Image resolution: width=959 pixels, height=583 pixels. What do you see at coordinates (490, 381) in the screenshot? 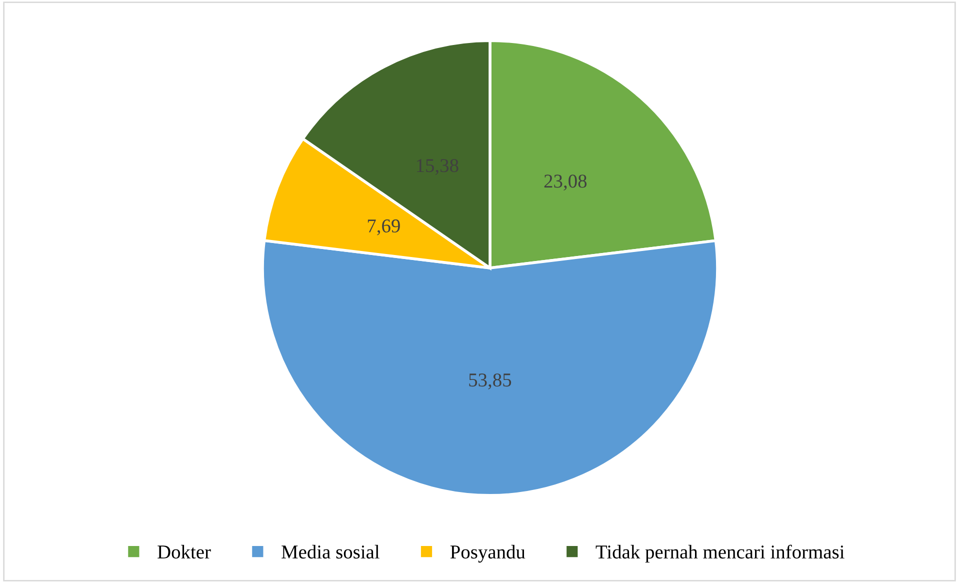
I see `data-label: 53,85` at bounding box center [490, 381].